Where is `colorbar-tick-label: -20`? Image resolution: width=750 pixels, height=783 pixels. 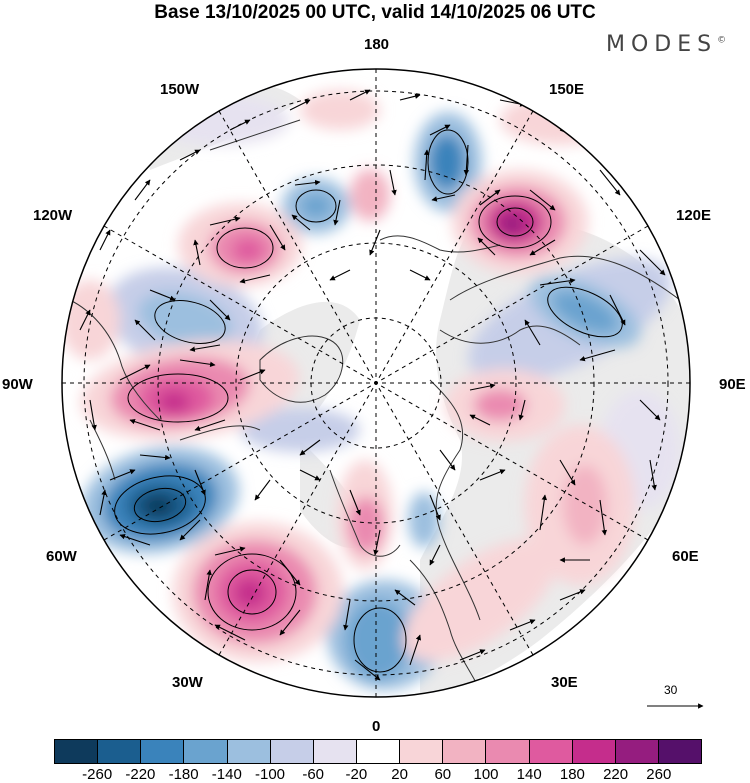
colorbar-tick-label: -20 is located at coordinates (356, 774).